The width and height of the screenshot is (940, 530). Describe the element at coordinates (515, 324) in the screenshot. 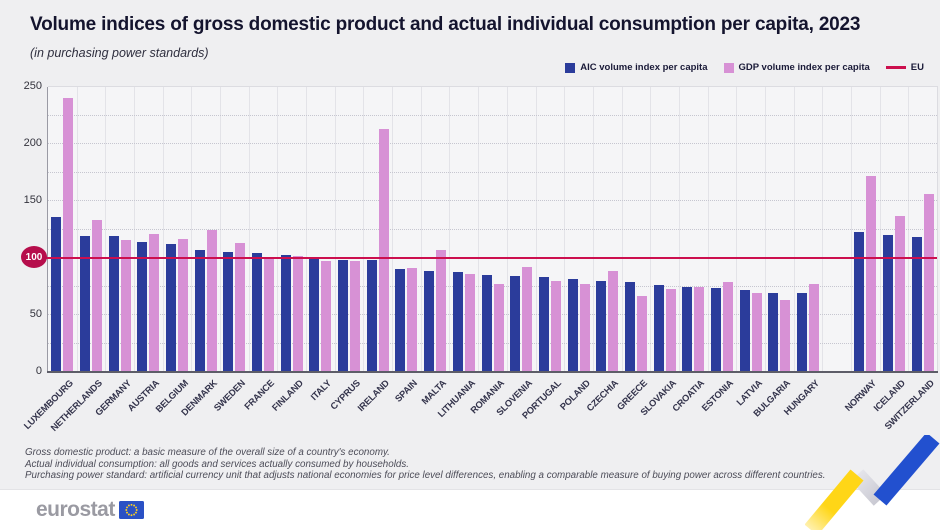

I see `aic-bar-slovenia` at that location.